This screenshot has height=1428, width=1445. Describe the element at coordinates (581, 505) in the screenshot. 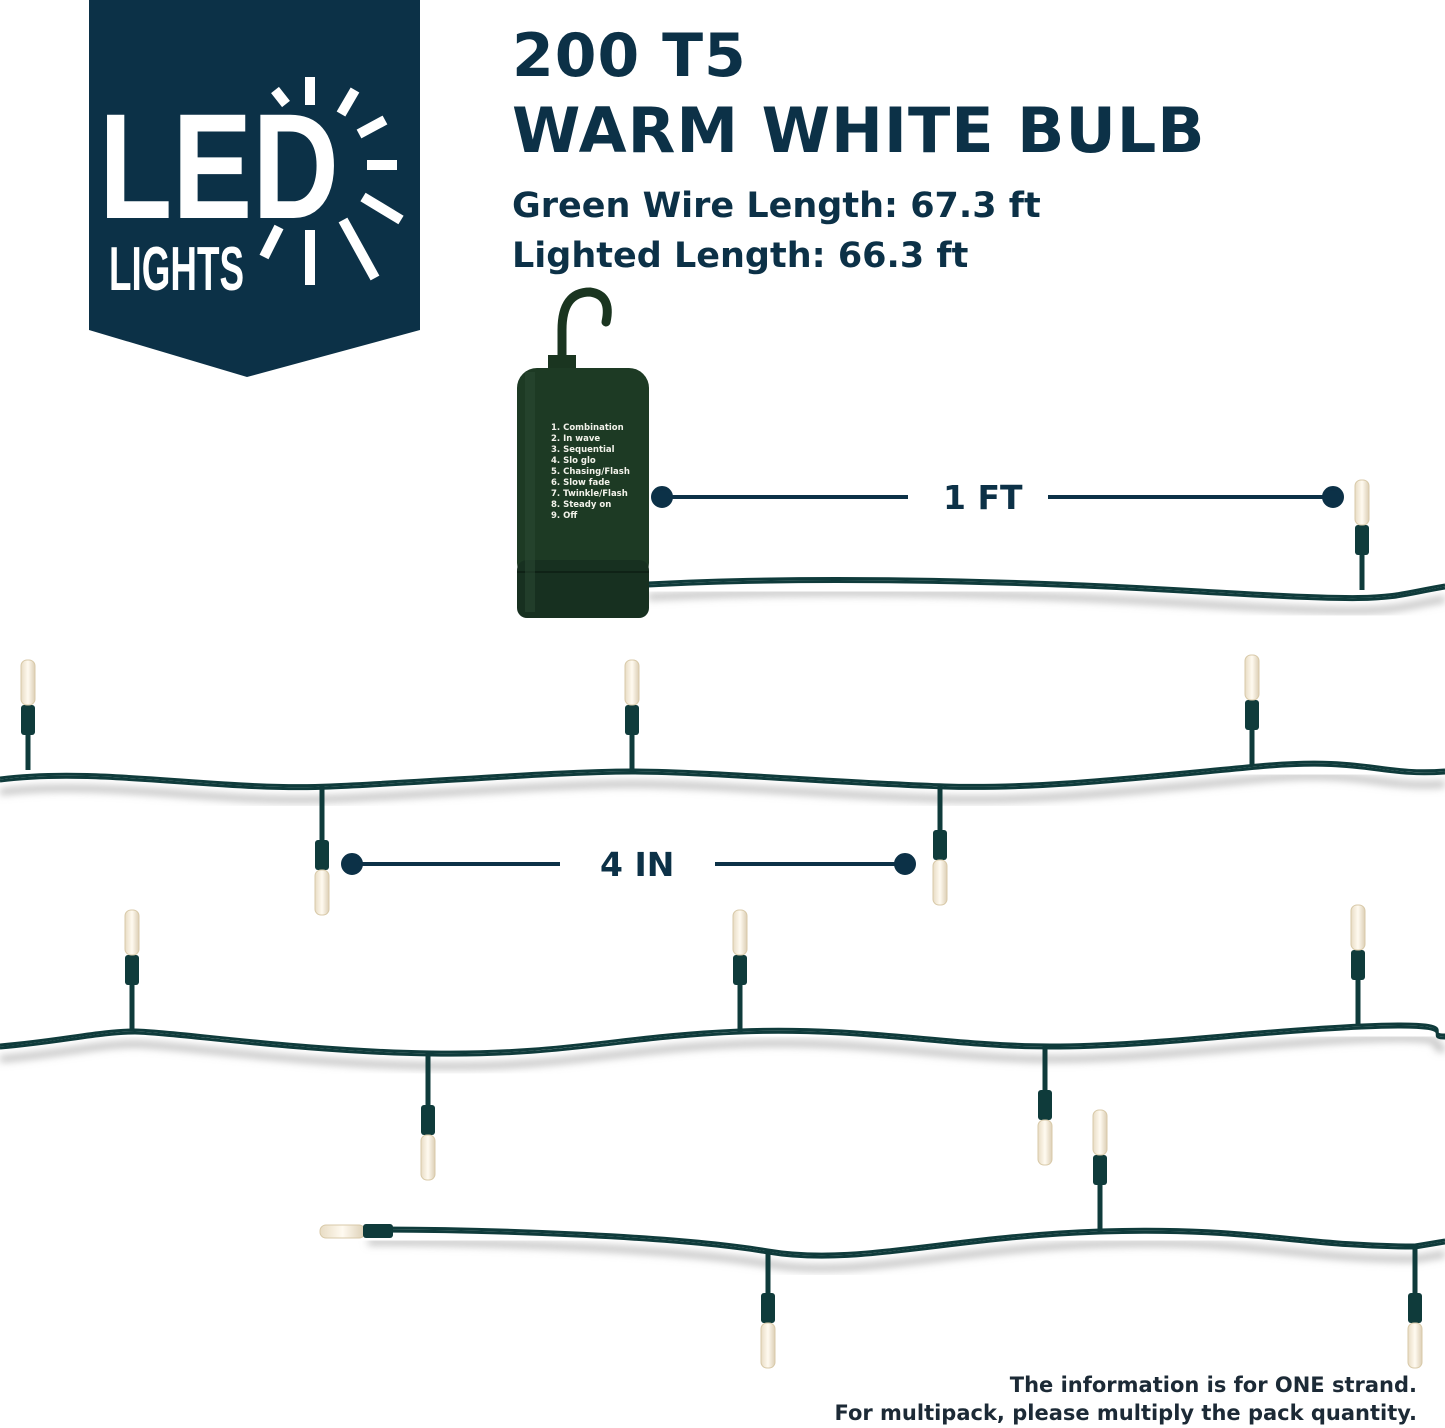

I see `mode-item: 8. Steady on` at that location.